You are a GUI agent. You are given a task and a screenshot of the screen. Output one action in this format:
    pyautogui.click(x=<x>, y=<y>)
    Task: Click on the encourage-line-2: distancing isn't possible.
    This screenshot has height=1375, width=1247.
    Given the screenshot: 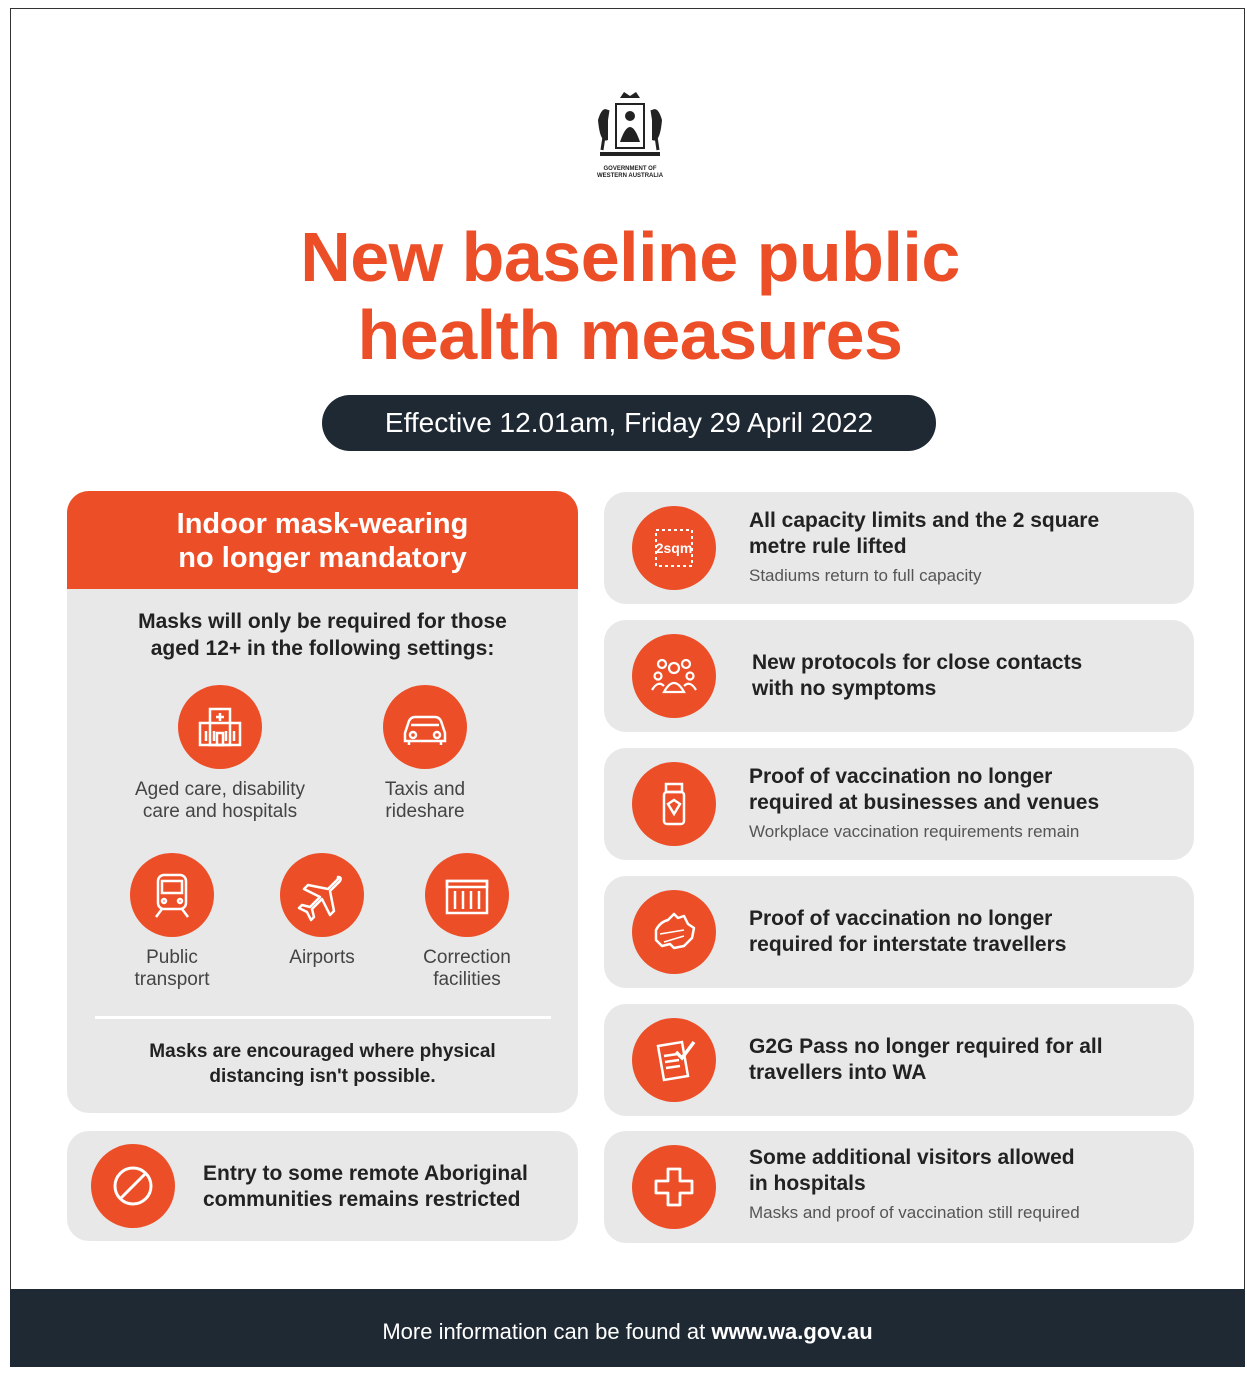 What is the action you would take?
    pyautogui.click(x=322, y=1076)
    